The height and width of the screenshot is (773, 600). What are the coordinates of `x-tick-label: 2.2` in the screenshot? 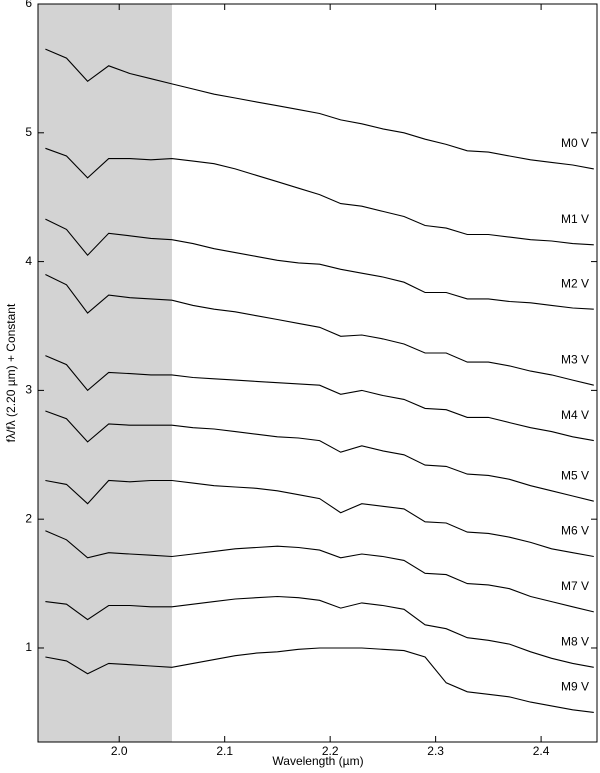 It's located at (330, 751).